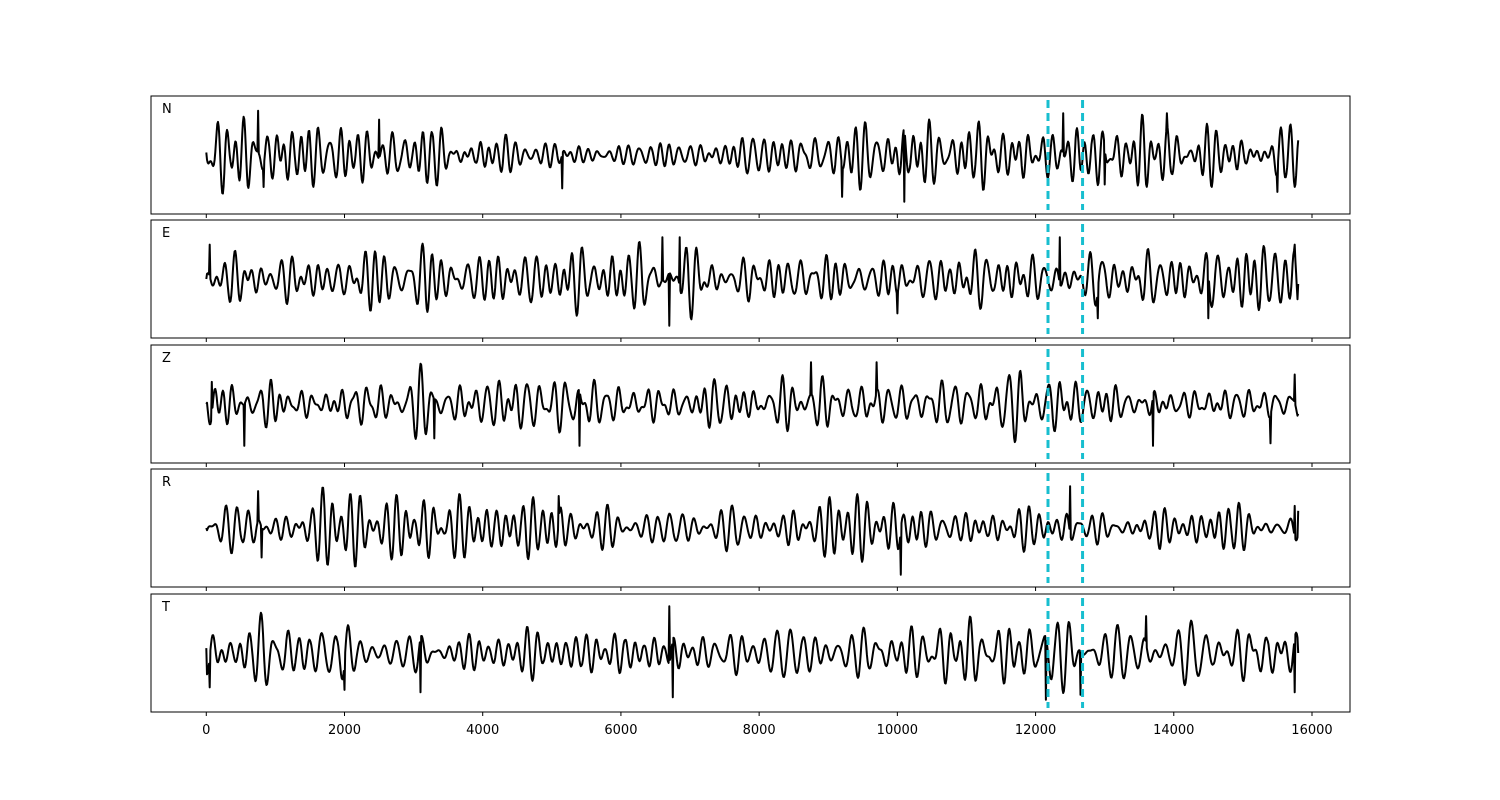 This screenshot has height=800, width=1500. I want to click on channel-panel-t: T, so click(750, 654).